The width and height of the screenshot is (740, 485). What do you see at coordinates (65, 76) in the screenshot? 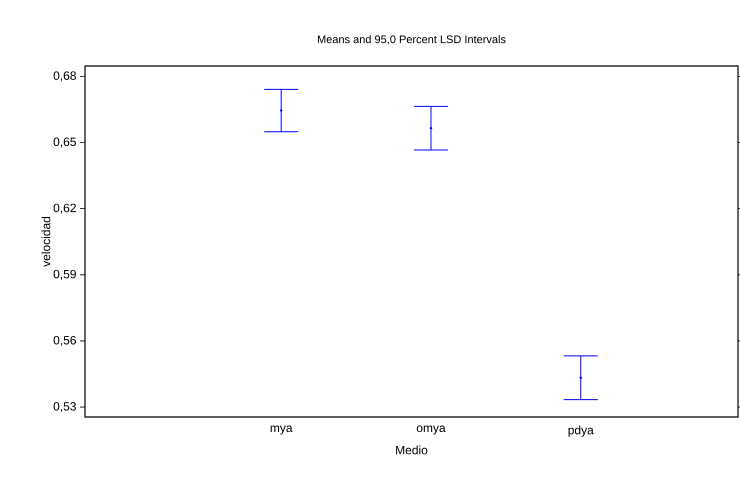
I see `y-tick-label: 0,68` at bounding box center [65, 76].